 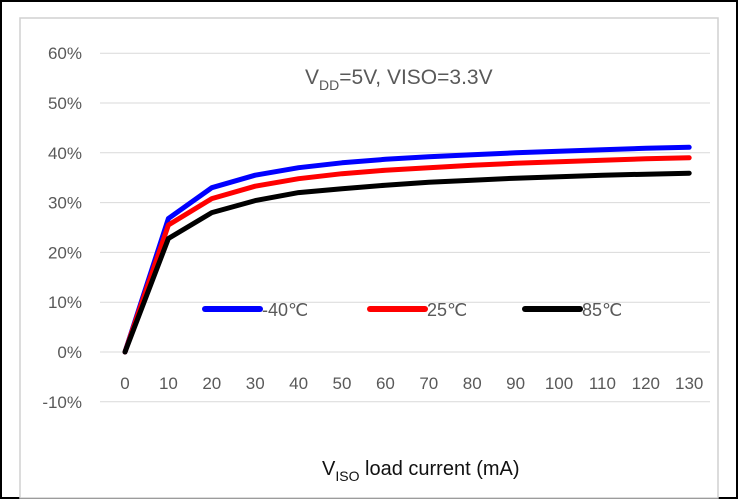 What do you see at coordinates (602, 310) in the screenshot?
I see `legend-label: 85℃` at bounding box center [602, 310].